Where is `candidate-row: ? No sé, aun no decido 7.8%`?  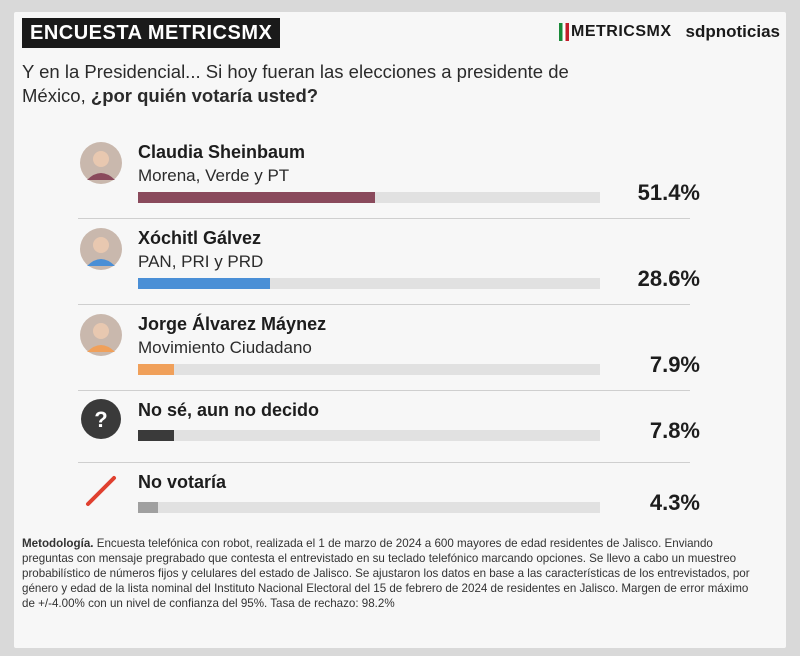
candidate-row: ? No sé, aun no decido 7.8% is located at coordinates (390, 434).